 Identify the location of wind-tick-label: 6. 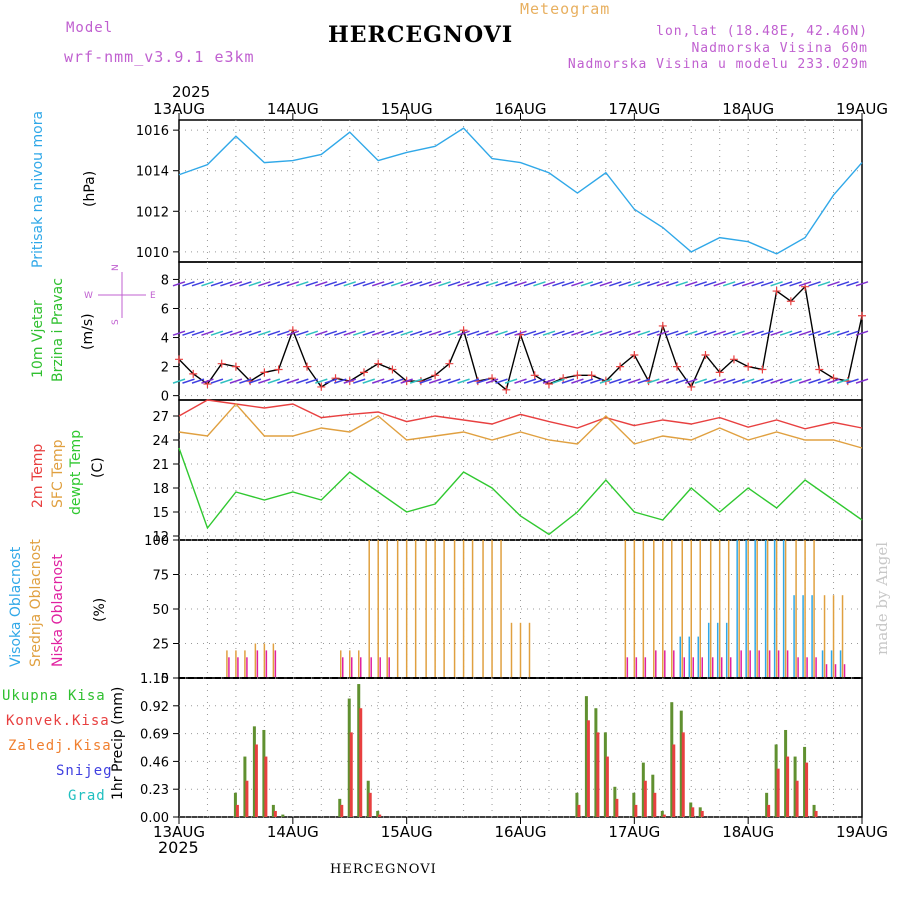
(165, 309).